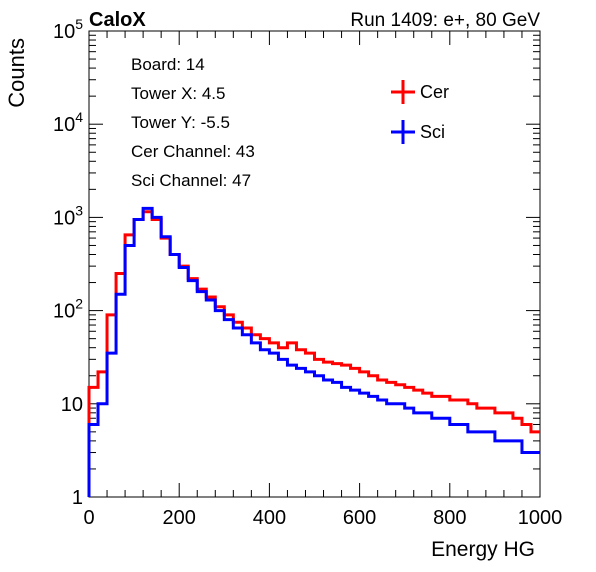  I want to click on info-board: Board: 14, so click(168, 64).